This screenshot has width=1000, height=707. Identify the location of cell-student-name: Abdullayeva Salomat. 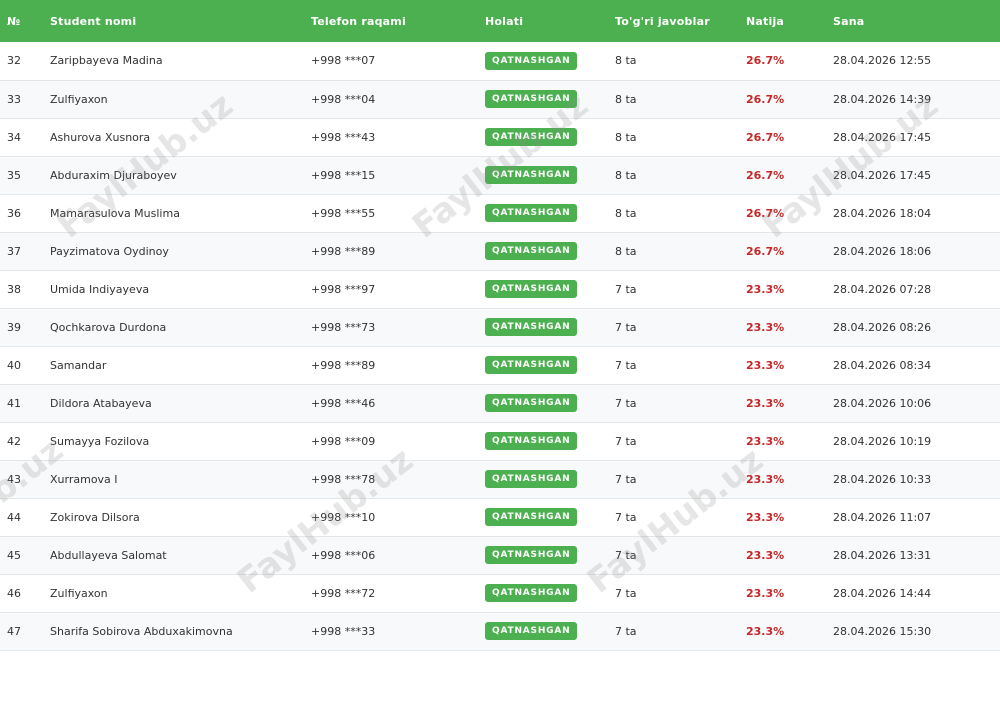
(108, 555).